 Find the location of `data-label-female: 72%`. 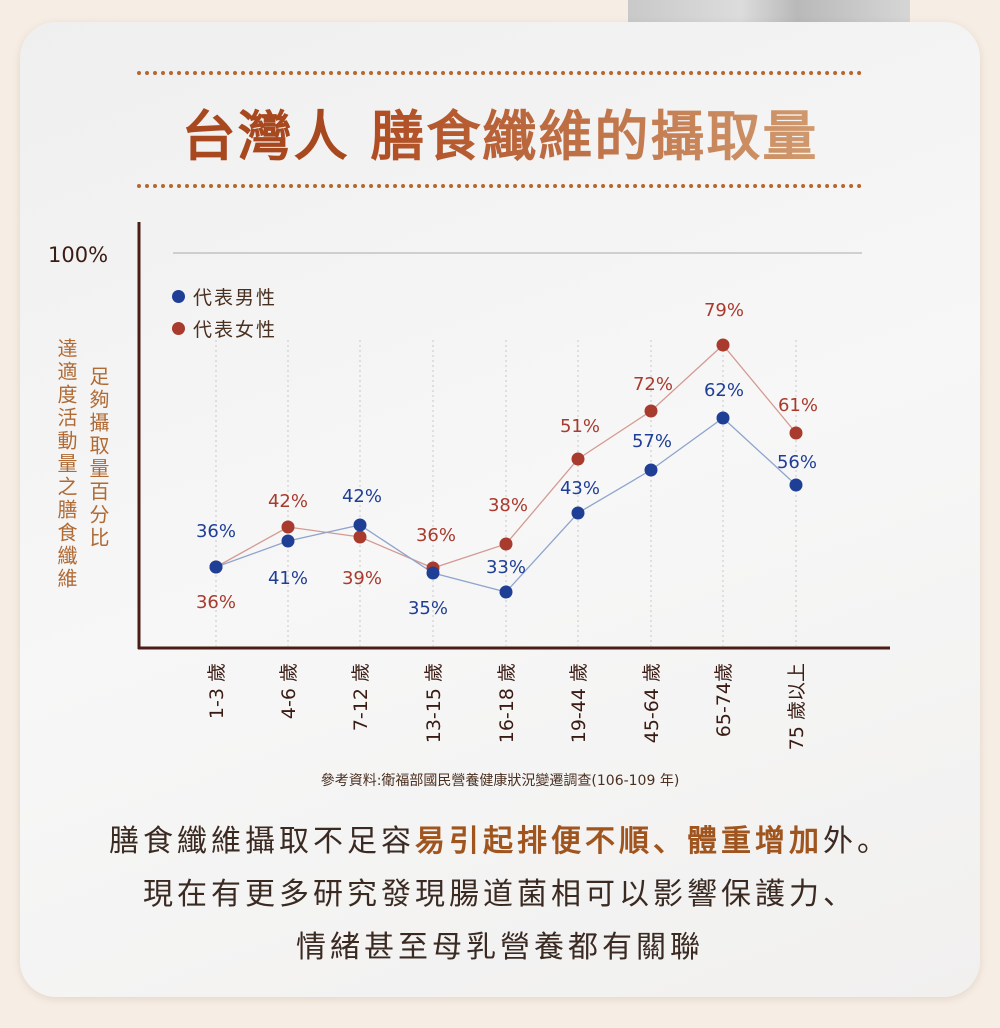

data-label-female: 72% is located at coordinates (653, 384).